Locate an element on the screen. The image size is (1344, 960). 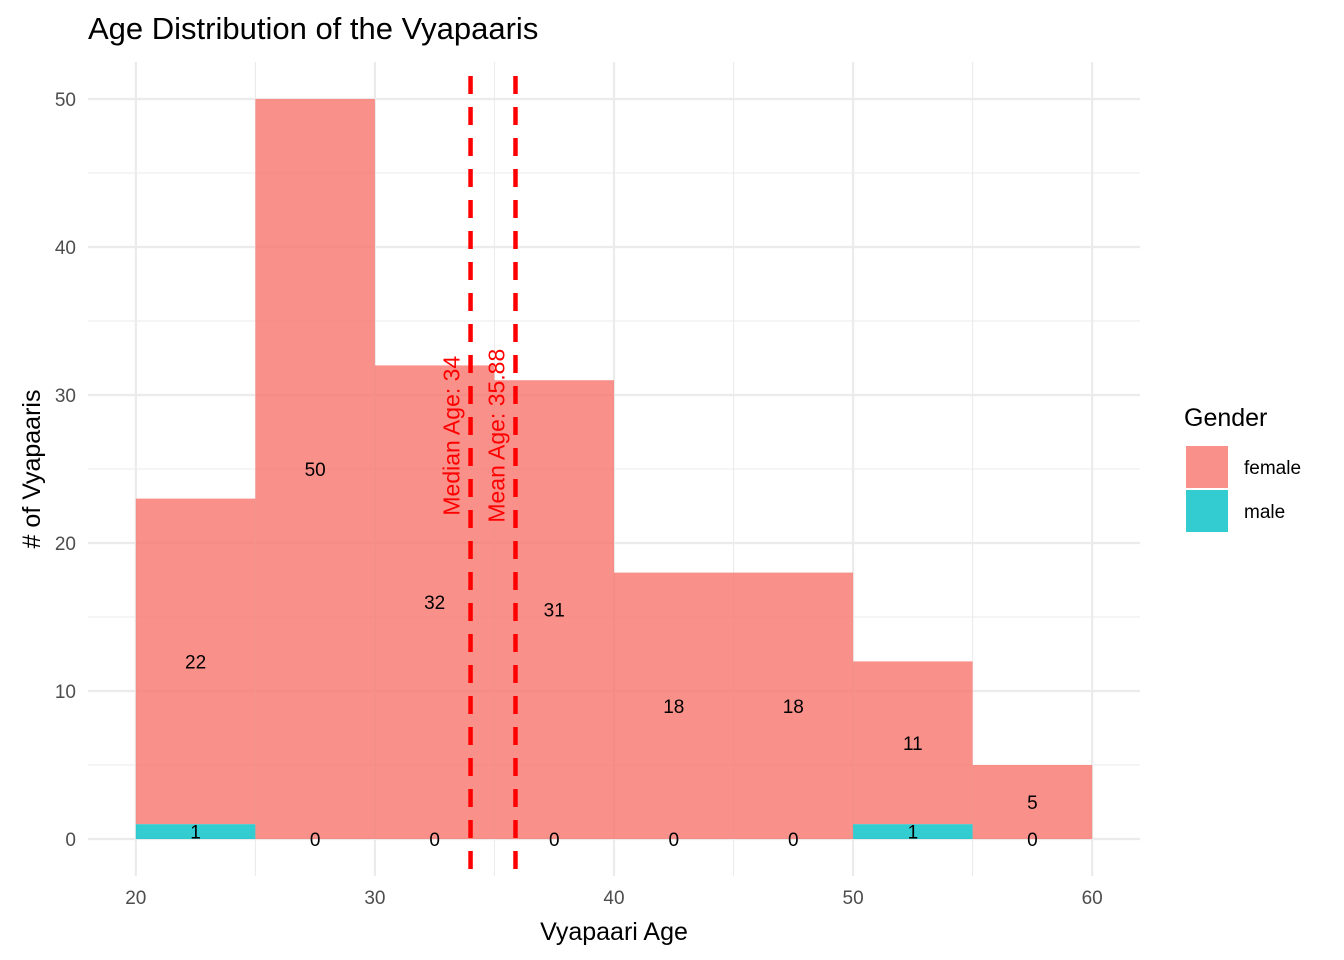
data-label-female: 50 is located at coordinates (315, 470).